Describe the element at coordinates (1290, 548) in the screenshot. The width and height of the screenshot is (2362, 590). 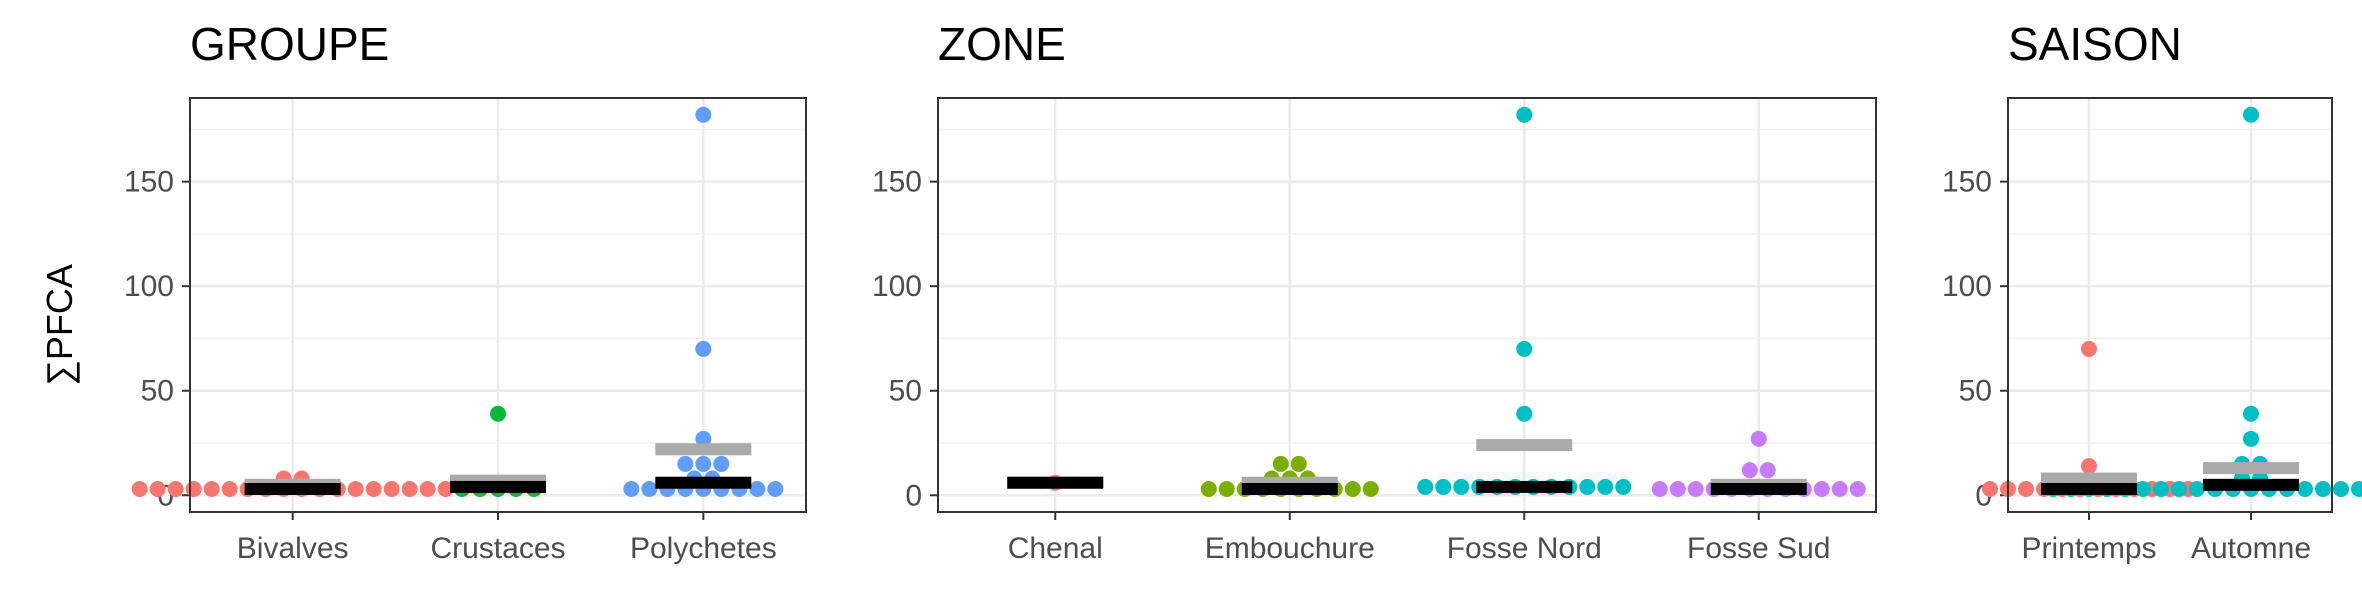
I see `x-tick-label: Embouchure` at that location.